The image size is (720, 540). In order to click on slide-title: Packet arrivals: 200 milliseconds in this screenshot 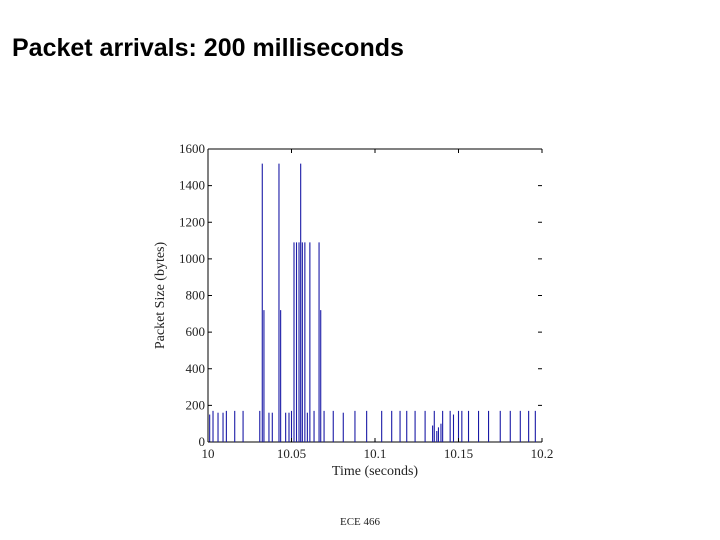, I will do `click(208, 48)`.